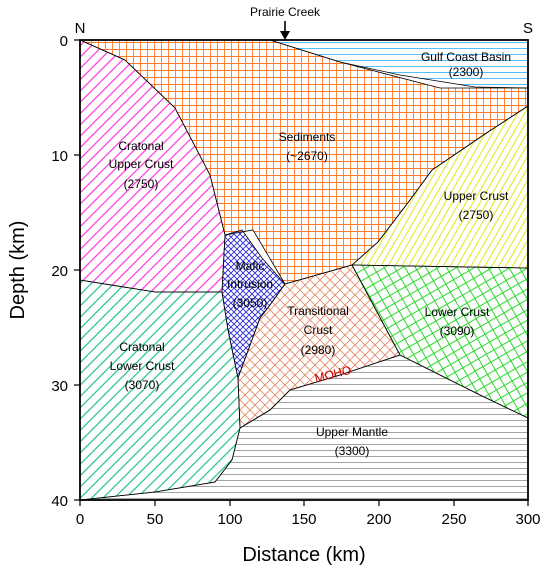  I want to click on x-tick-label: 50, so click(155, 519).